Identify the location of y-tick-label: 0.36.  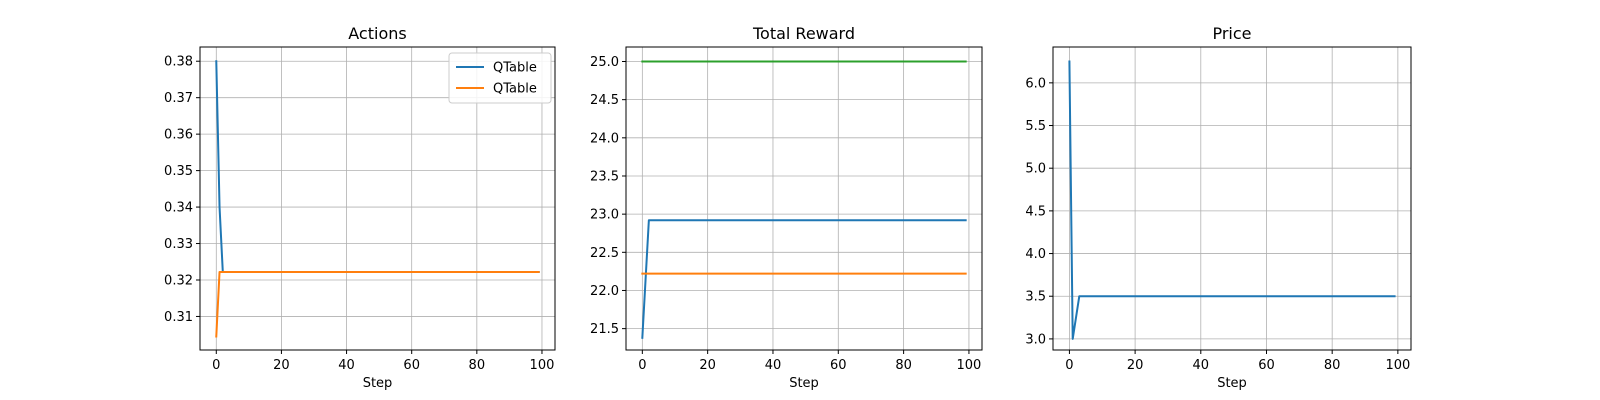
(178, 135).